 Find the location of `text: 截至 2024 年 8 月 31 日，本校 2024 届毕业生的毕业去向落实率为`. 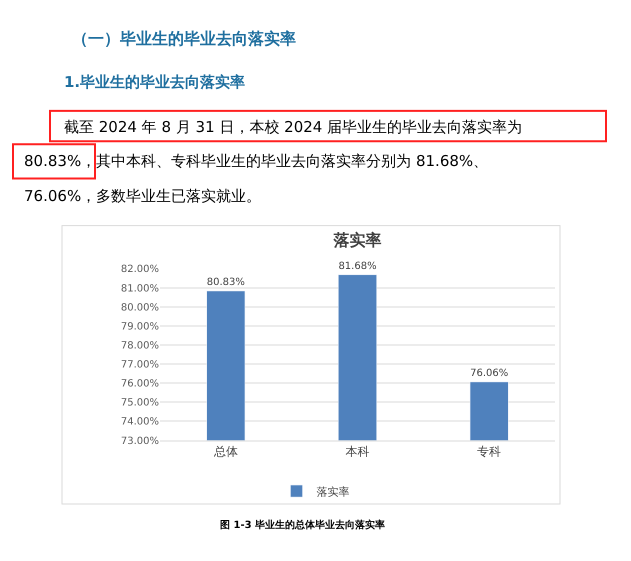

text: 截至 2024 年 8 月 31 日，本校 2024 届毕业生的毕业去向落实率为 is located at coordinates (293, 127).